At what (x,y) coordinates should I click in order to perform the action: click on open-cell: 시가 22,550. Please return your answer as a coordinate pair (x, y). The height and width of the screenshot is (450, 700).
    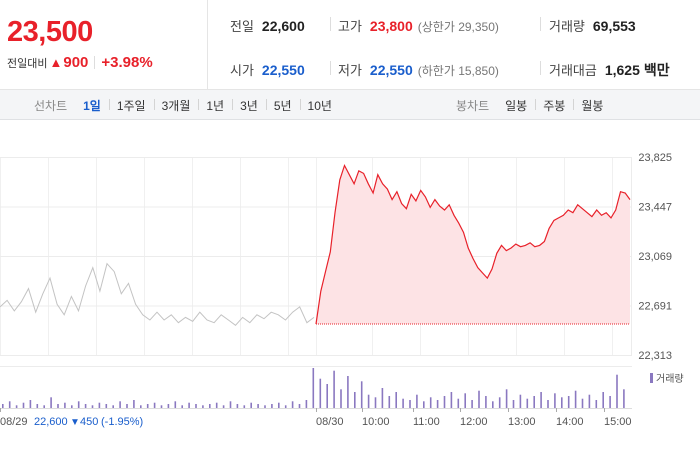
    Looking at the image, I should click on (267, 69).